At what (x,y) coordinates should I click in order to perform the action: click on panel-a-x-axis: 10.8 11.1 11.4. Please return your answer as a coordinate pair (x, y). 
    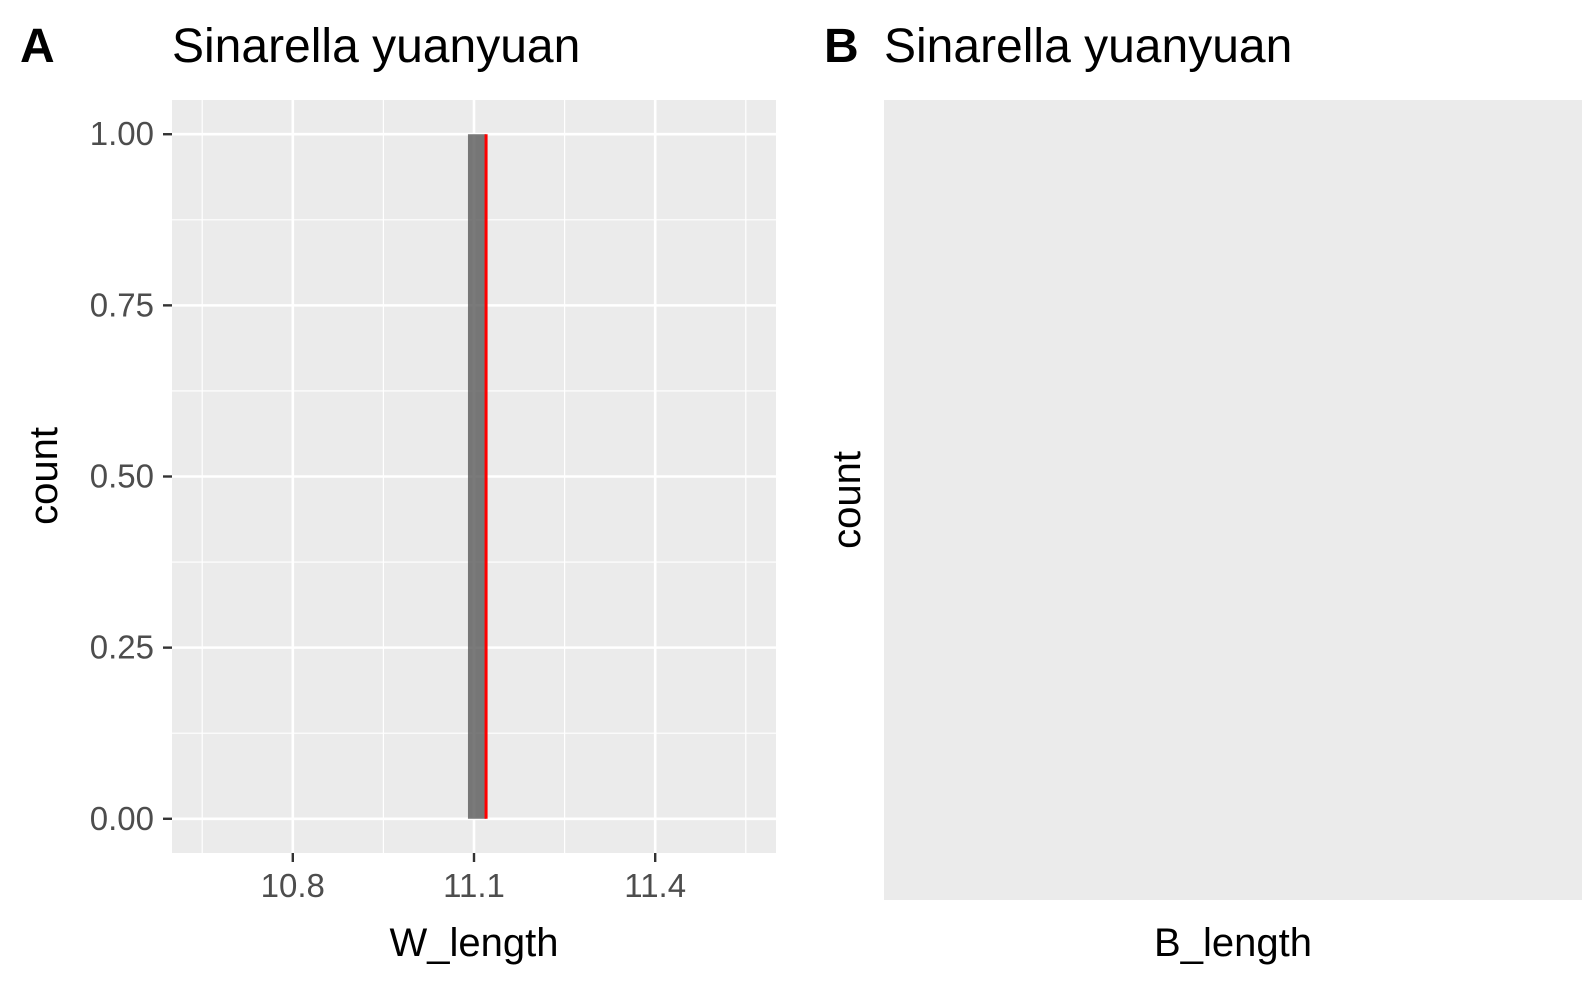
    Looking at the image, I should click on (473, 878).